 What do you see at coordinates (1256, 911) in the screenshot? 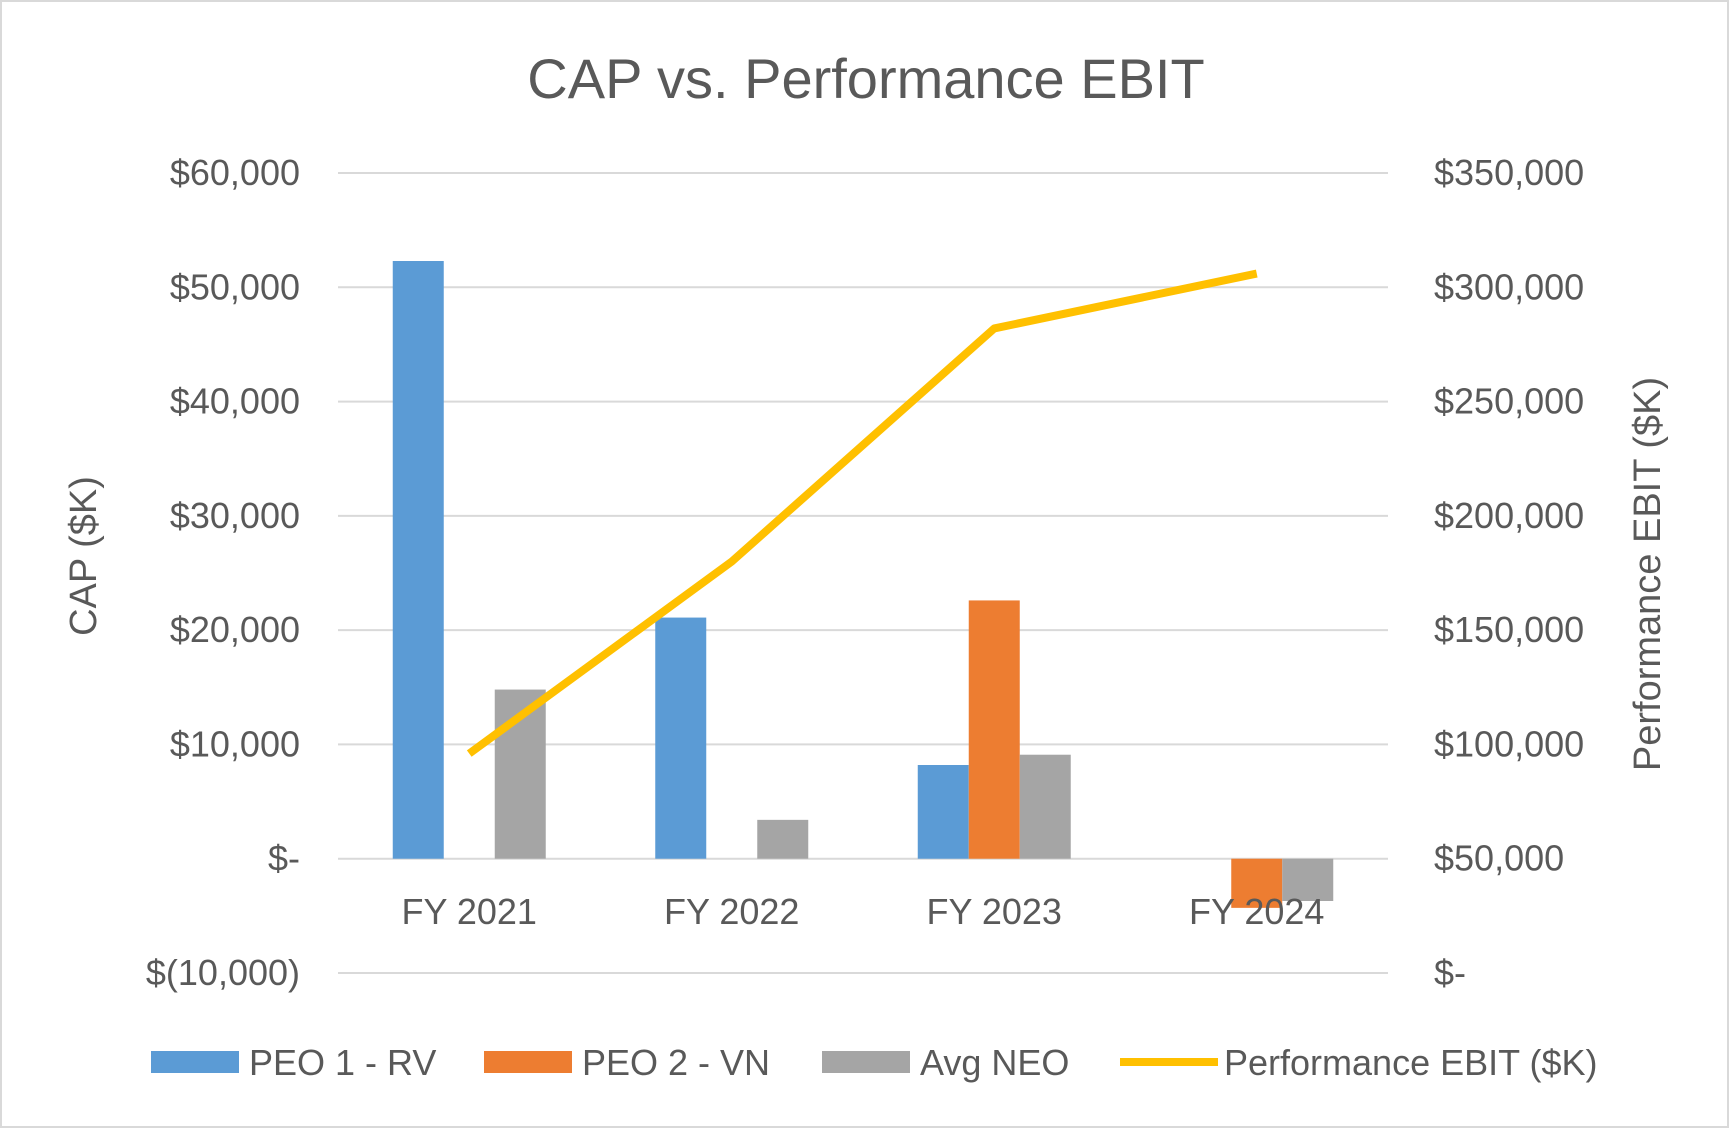
I see `x-tick-label: FY 2024` at bounding box center [1256, 911].